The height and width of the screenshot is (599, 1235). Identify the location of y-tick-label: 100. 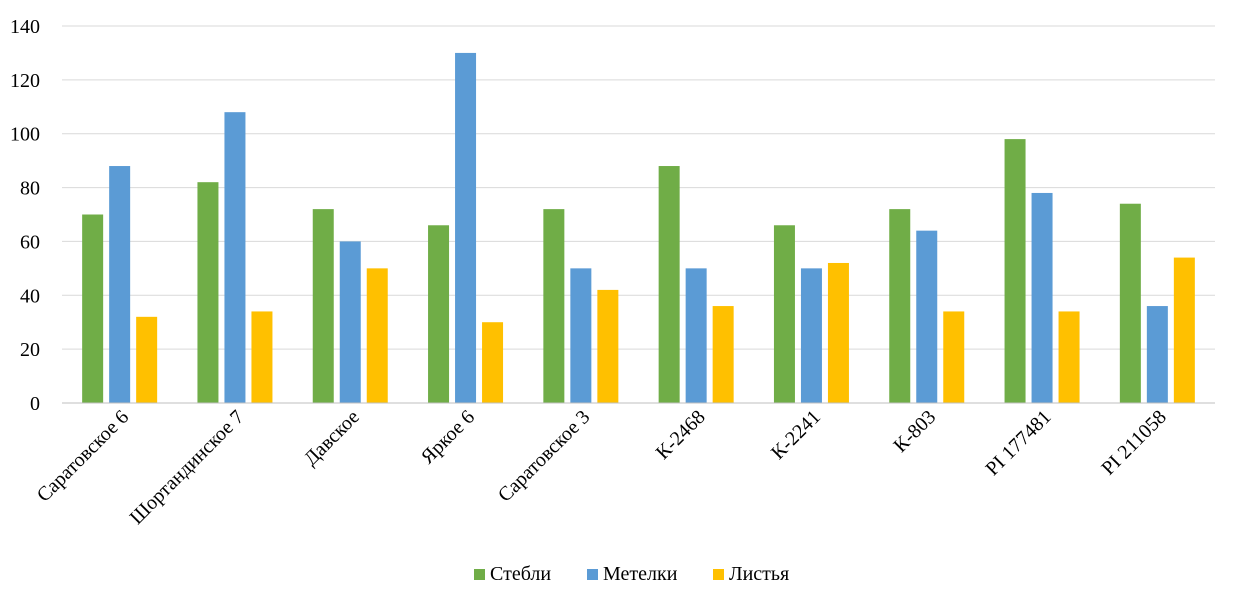
(25, 135).